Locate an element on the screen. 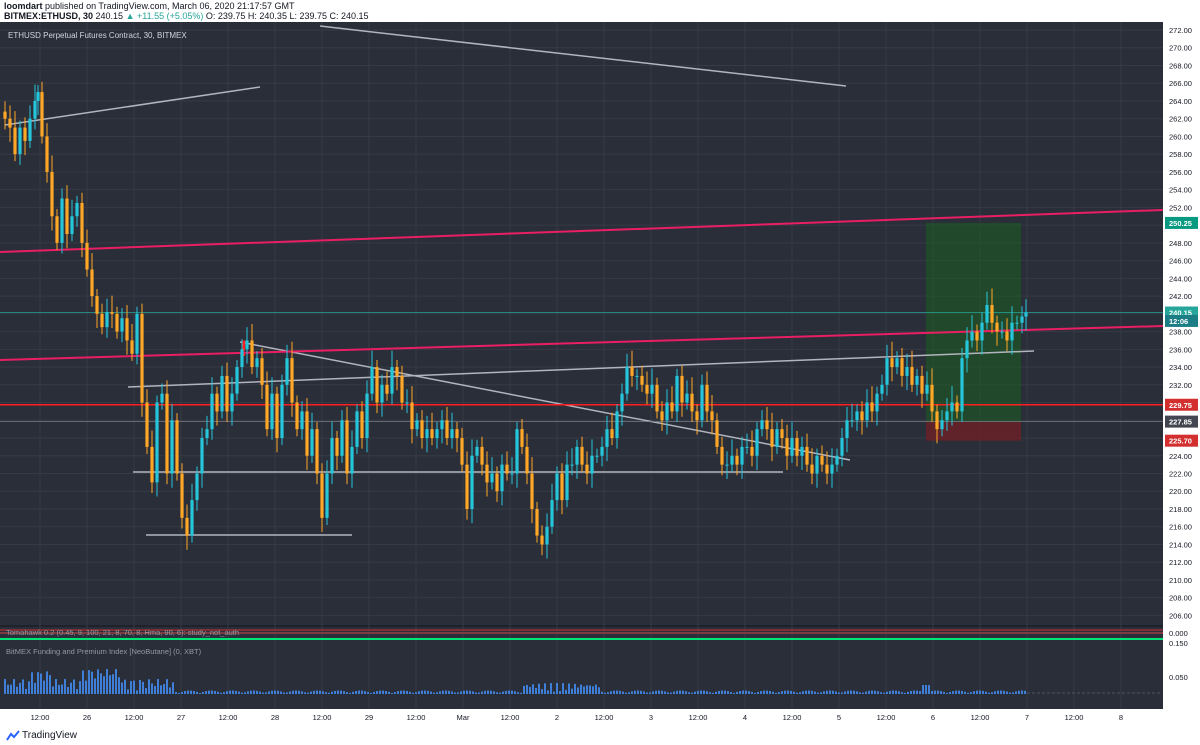  price-tick-label: 210.00 is located at coordinates (1180, 580).